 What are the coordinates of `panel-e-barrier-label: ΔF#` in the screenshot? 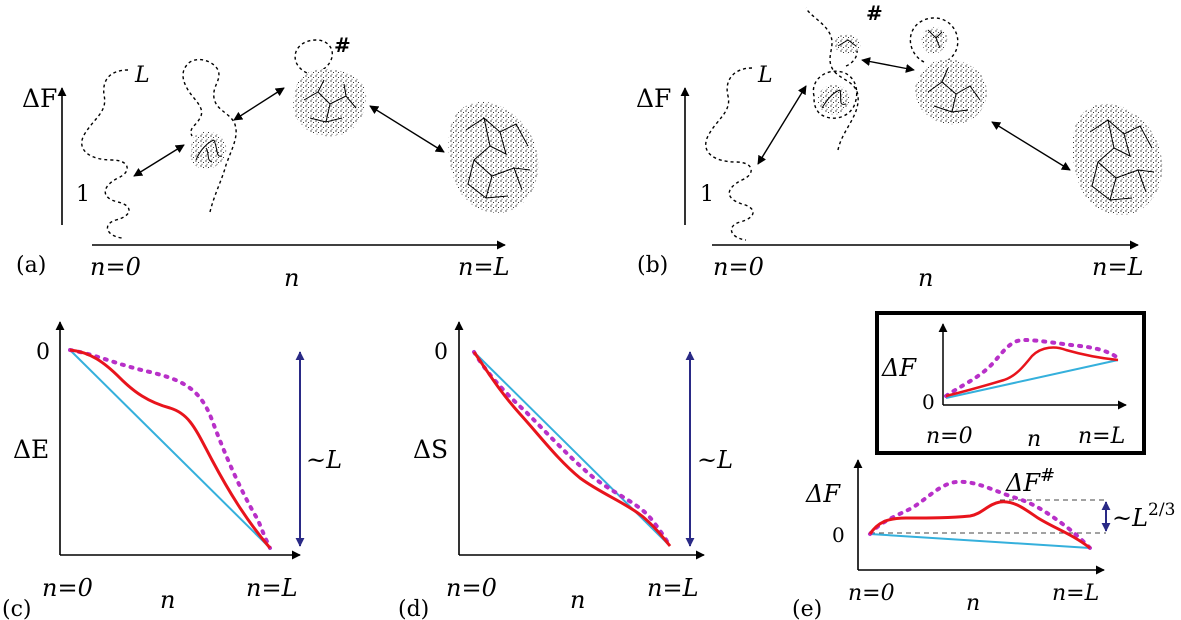 It's located at (1030, 481).